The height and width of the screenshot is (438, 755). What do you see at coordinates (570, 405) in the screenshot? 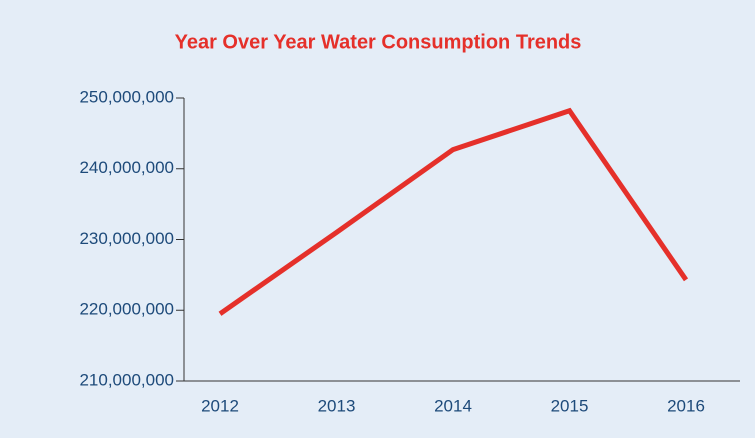
I see `x-tick-label: 2015` at bounding box center [570, 405].